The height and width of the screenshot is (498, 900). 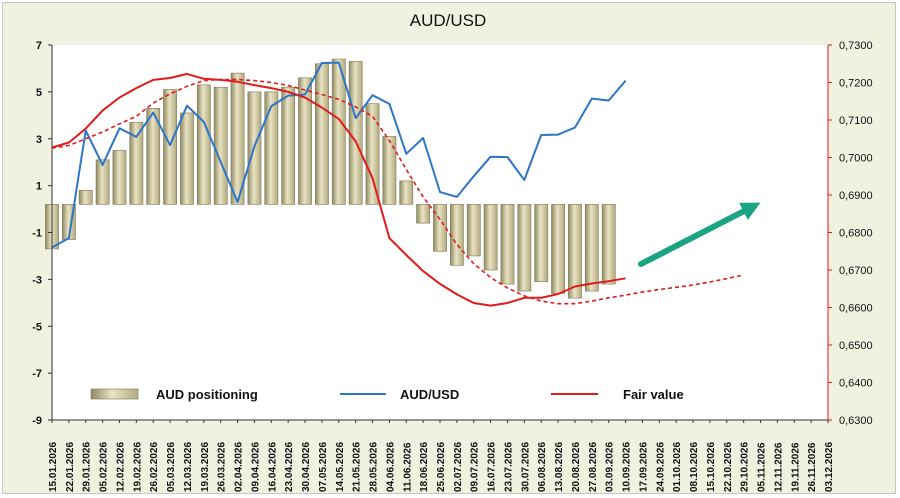 What do you see at coordinates (856, 196) in the screenshot?
I see `right-tick-label: 0,6900` at bounding box center [856, 196].